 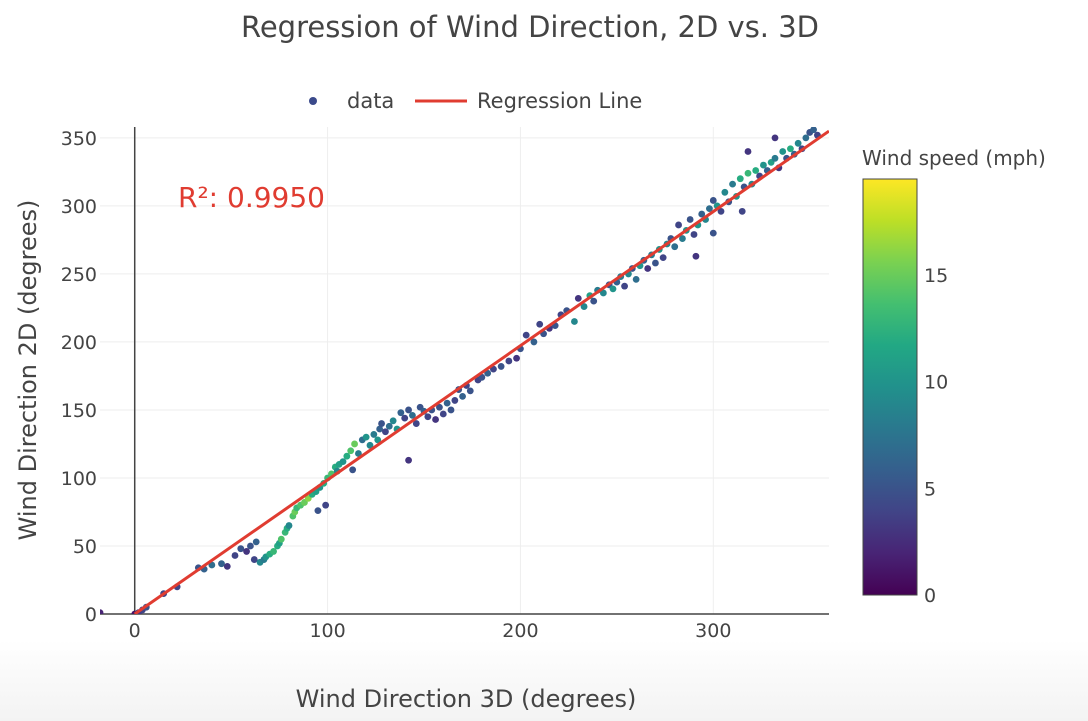 I want to click on y-tick-label: 300, so click(x=79, y=207).